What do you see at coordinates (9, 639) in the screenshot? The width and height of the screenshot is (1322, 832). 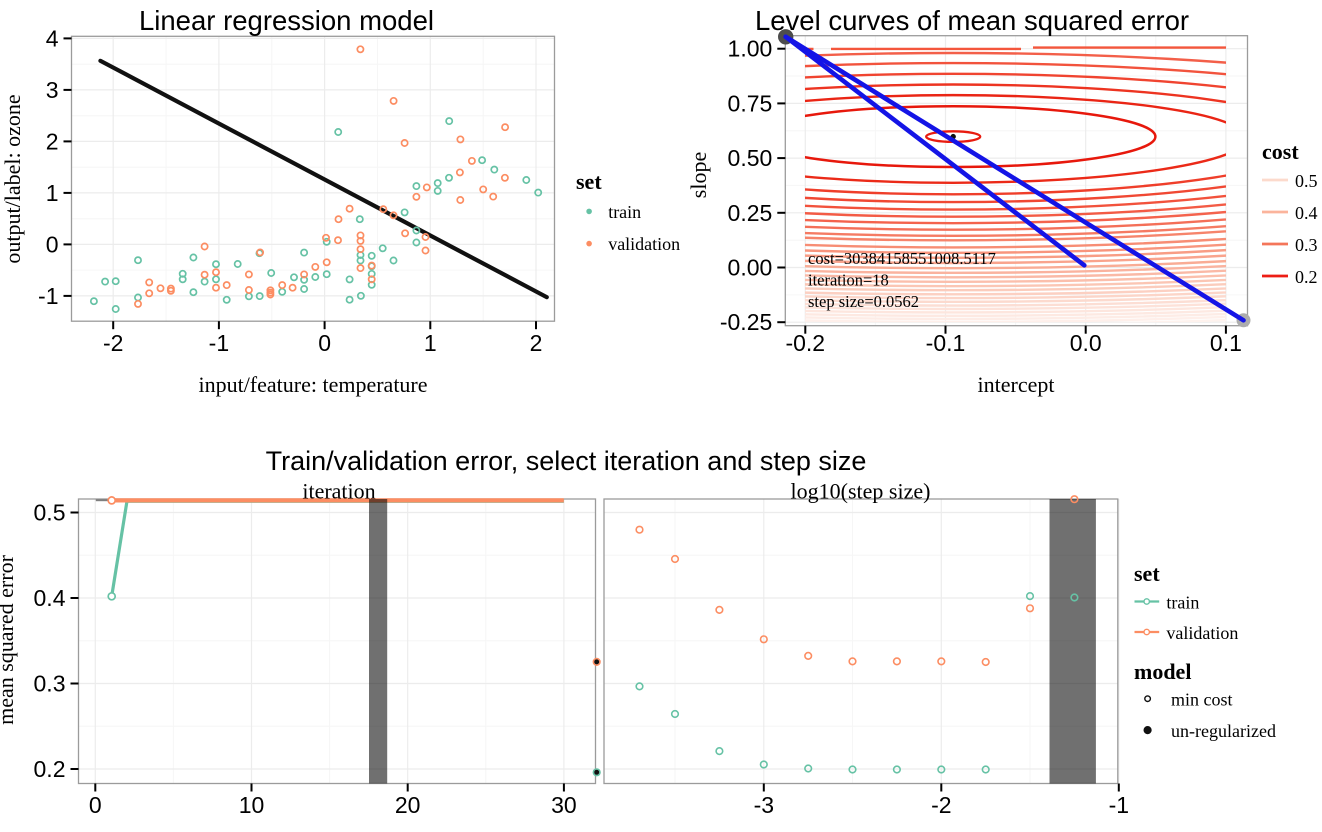 I see `svg-text: mean squared error` at bounding box center [9, 639].